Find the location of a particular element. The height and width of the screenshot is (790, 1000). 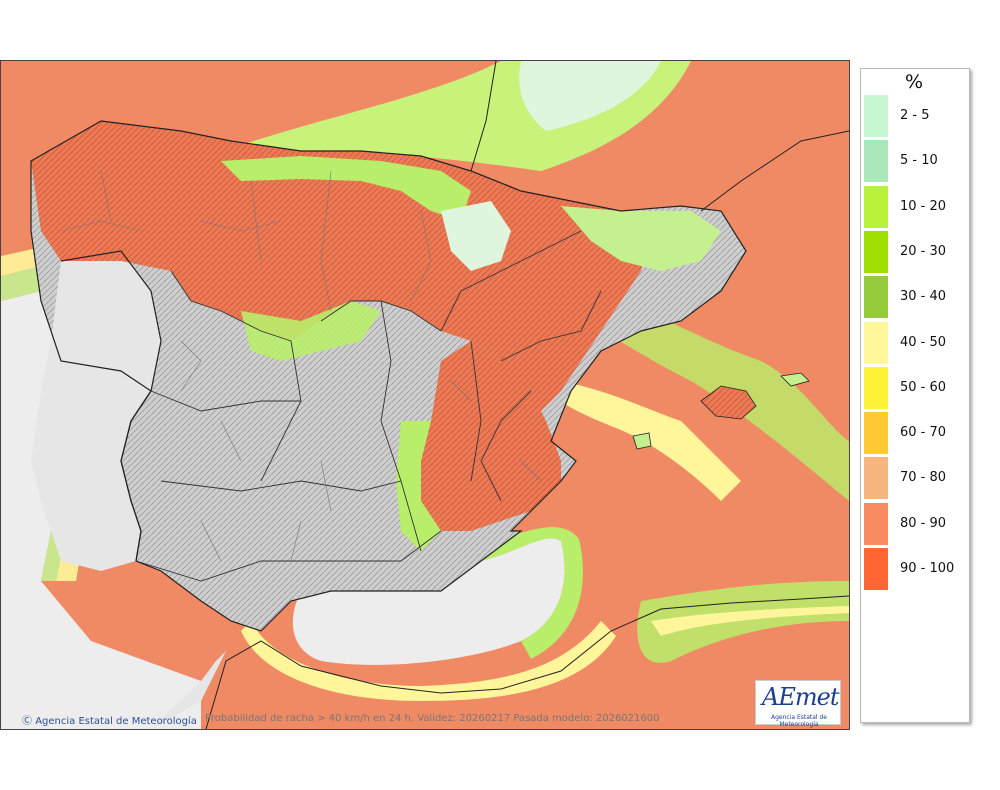

legend-item: 5 - 10 is located at coordinates (916, 161).